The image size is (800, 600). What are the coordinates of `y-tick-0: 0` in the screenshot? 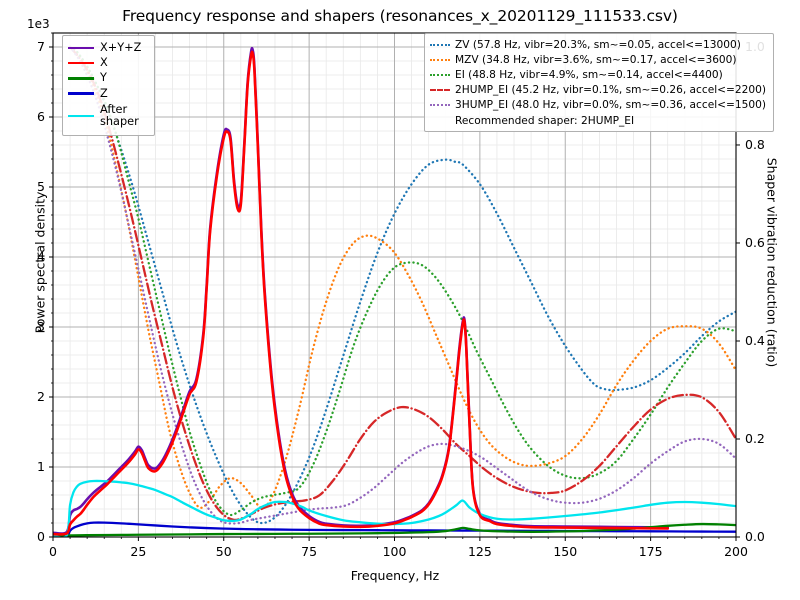 It's located at (41, 536).